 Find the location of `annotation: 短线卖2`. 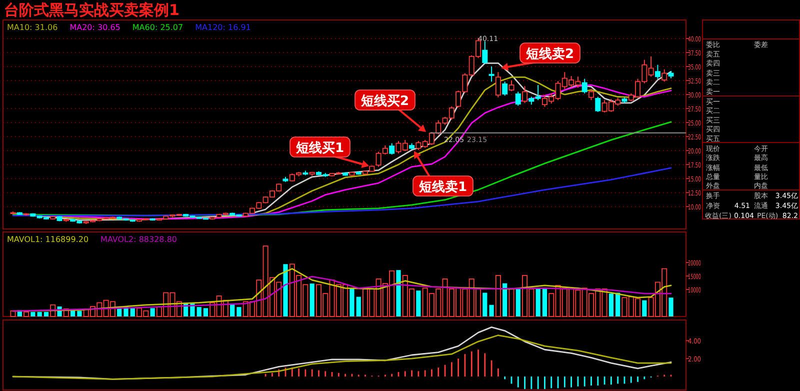

annotation: 短线卖2 is located at coordinates (549, 54).